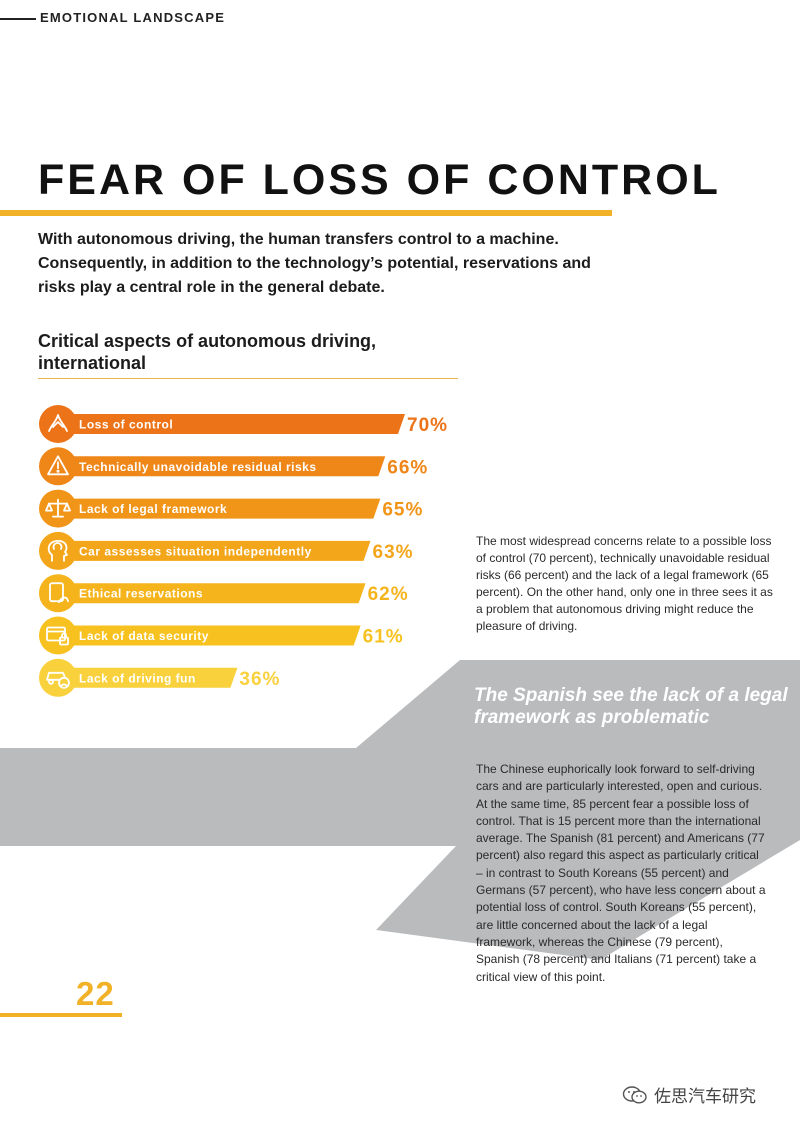 The image size is (800, 1131). I want to click on steering-hands-icon, so click(58, 423).